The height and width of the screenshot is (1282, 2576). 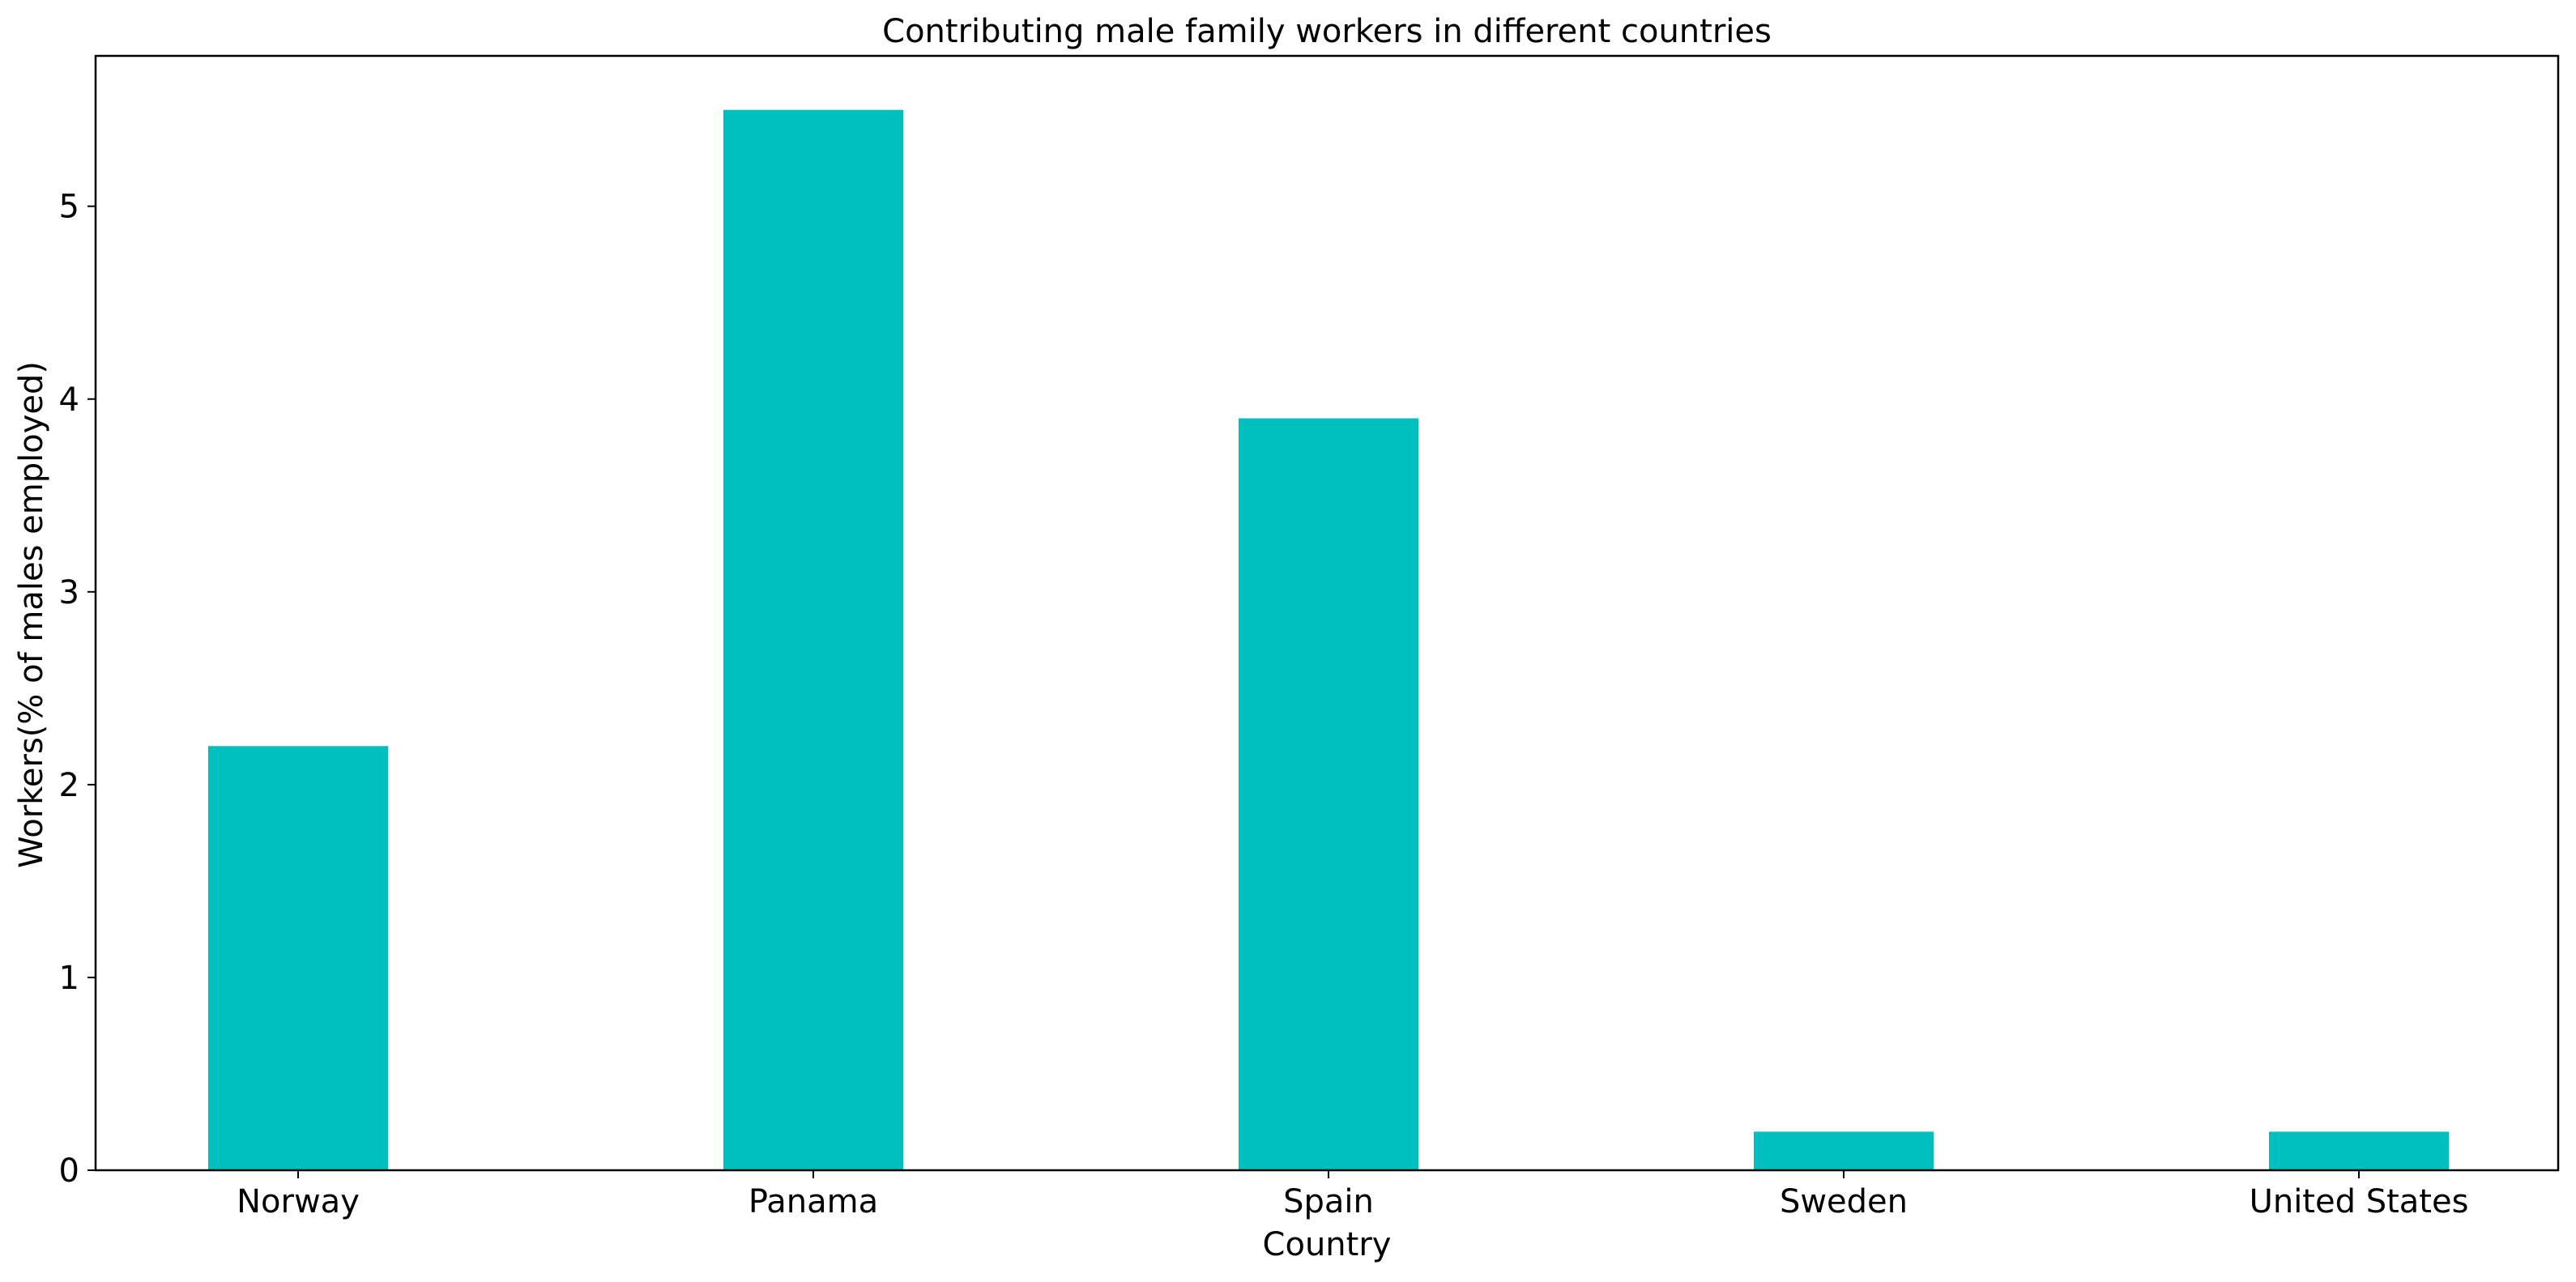 I want to click on x-axis-title: Country, so click(x=1327, y=1244).